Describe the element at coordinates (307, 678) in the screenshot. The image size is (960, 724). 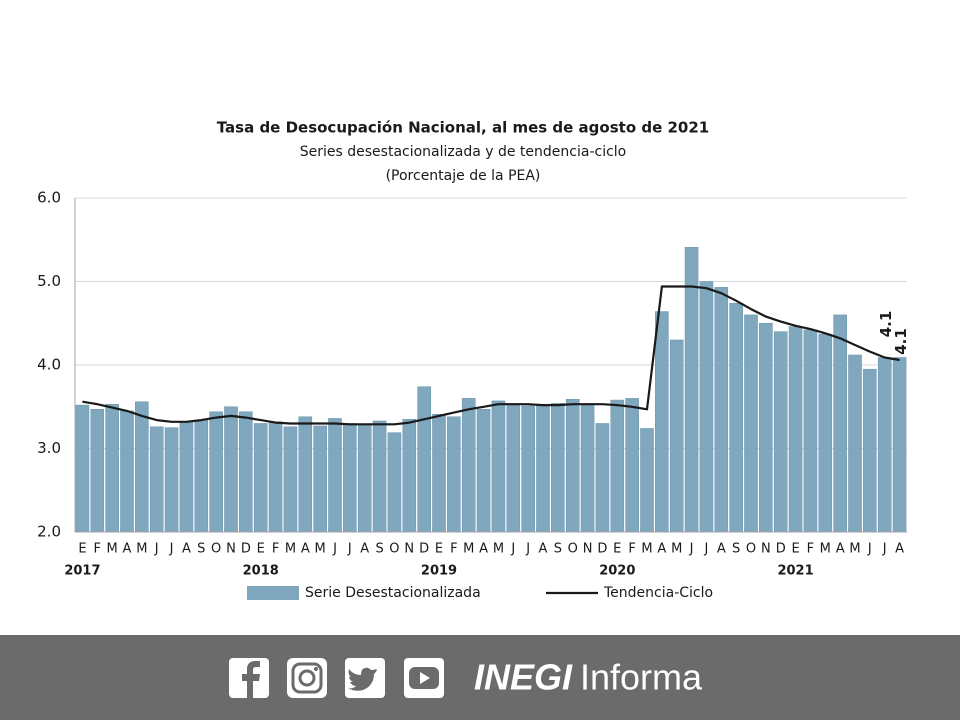
I see `instagram-icon` at that location.